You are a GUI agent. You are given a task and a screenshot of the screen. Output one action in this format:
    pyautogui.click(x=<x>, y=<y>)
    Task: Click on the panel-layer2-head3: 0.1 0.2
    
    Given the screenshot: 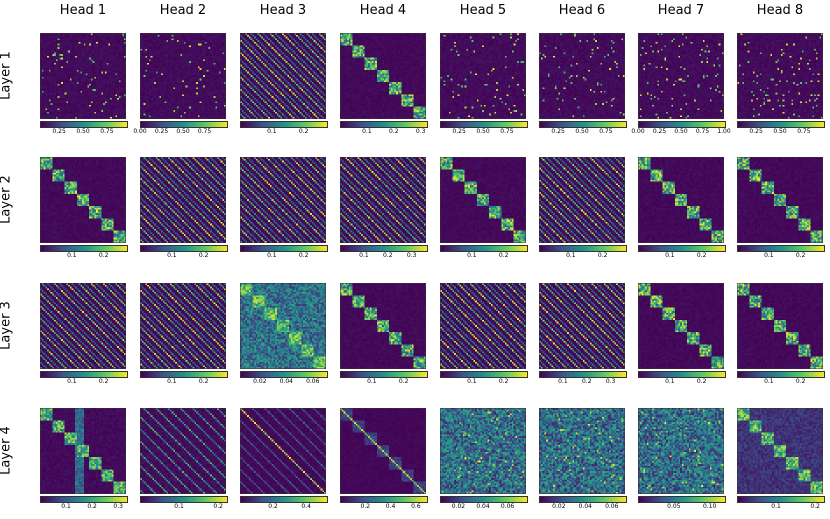 What is the action you would take?
    pyautogui.click(x=283, y=210)
    